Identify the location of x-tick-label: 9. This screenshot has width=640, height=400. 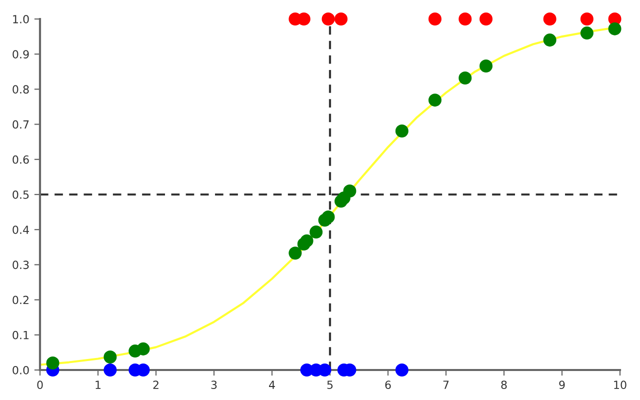
(562, 385).